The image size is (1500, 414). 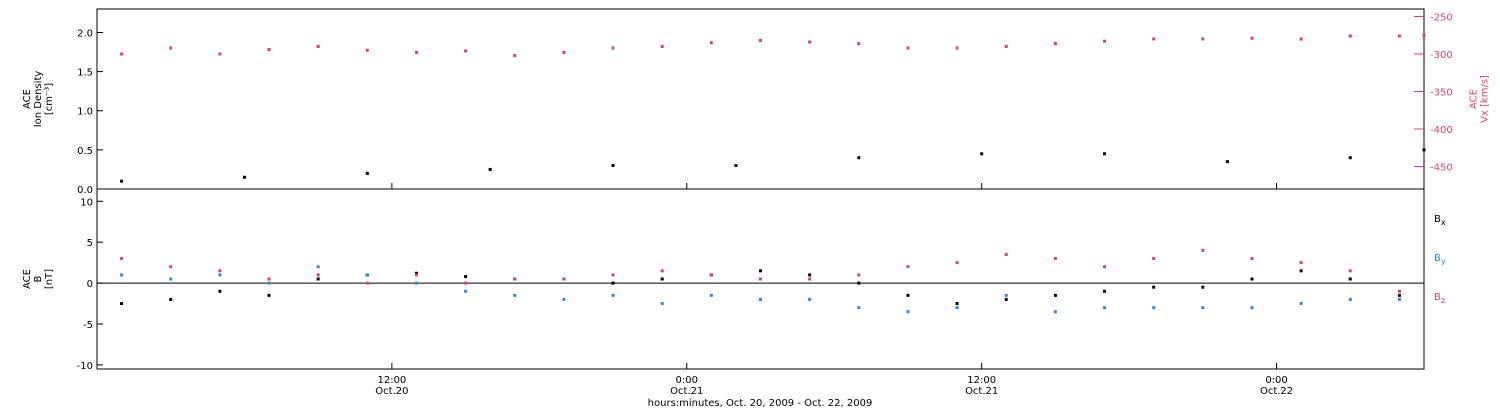 I want to click on date-tick-label: Oct.22, so click(x=1276, y=391).